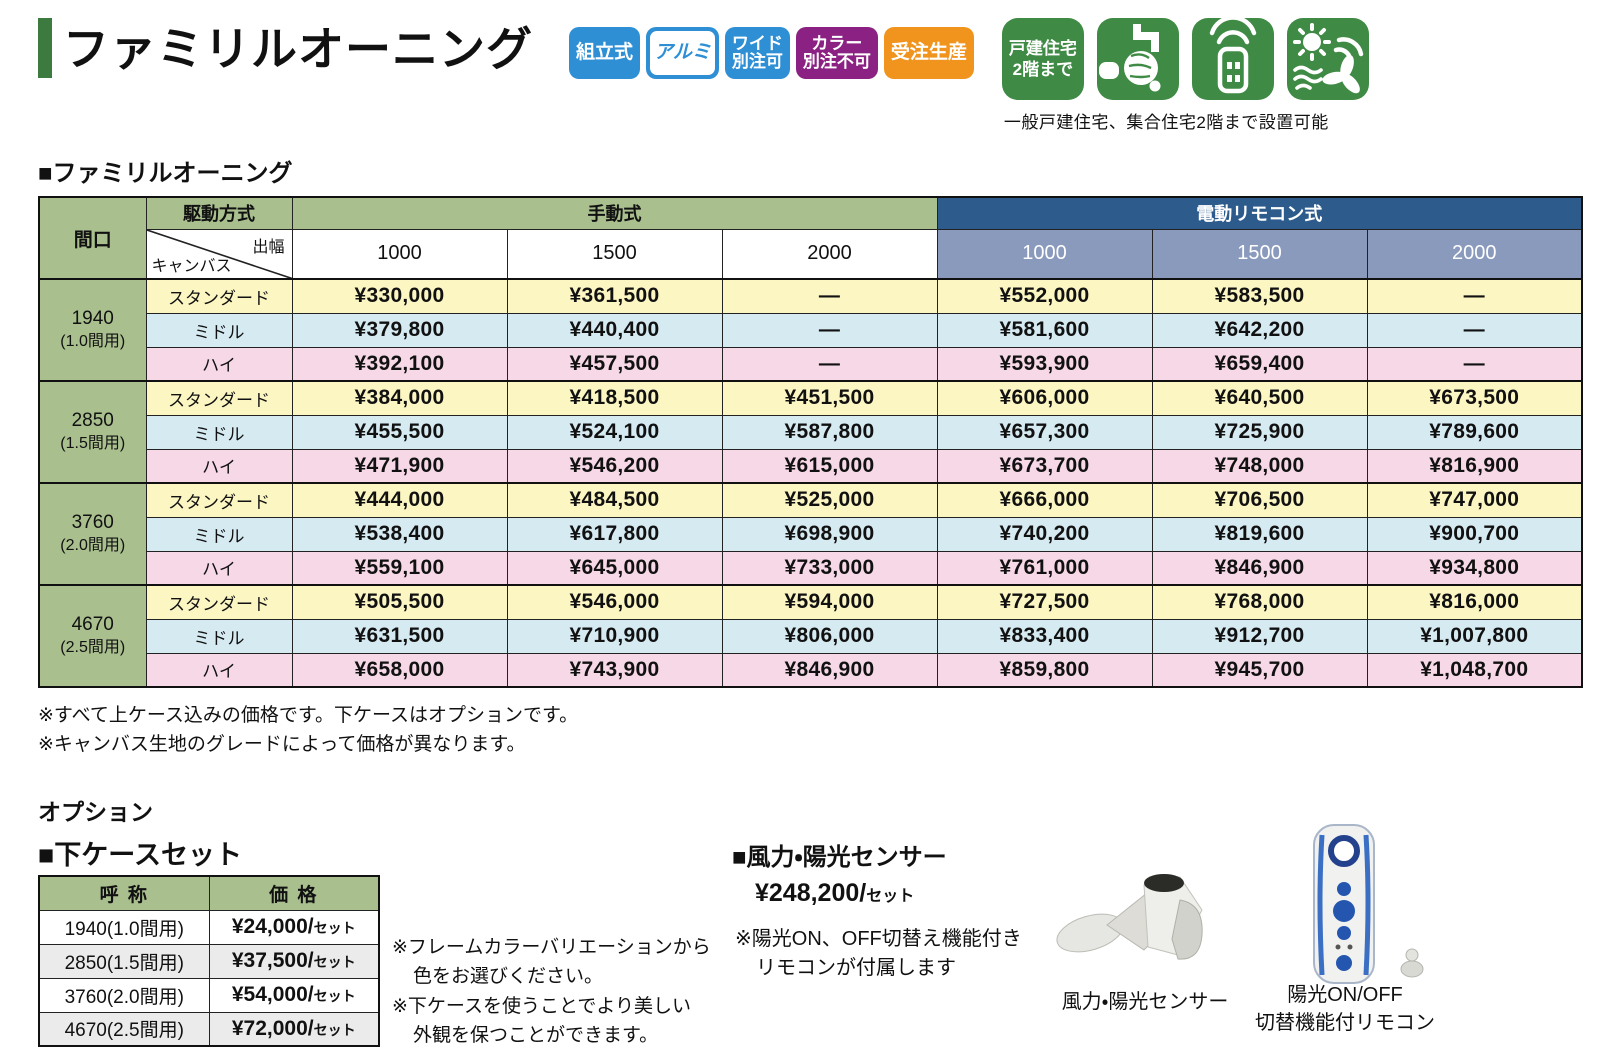 This screenshot has height=1054, width=1614. What do you see at coordinates (1042, 59) in the screenshot?
I see `detached-house-2f-icon: 戸建住宅 2階まで` at bounding box center [1042, 59].